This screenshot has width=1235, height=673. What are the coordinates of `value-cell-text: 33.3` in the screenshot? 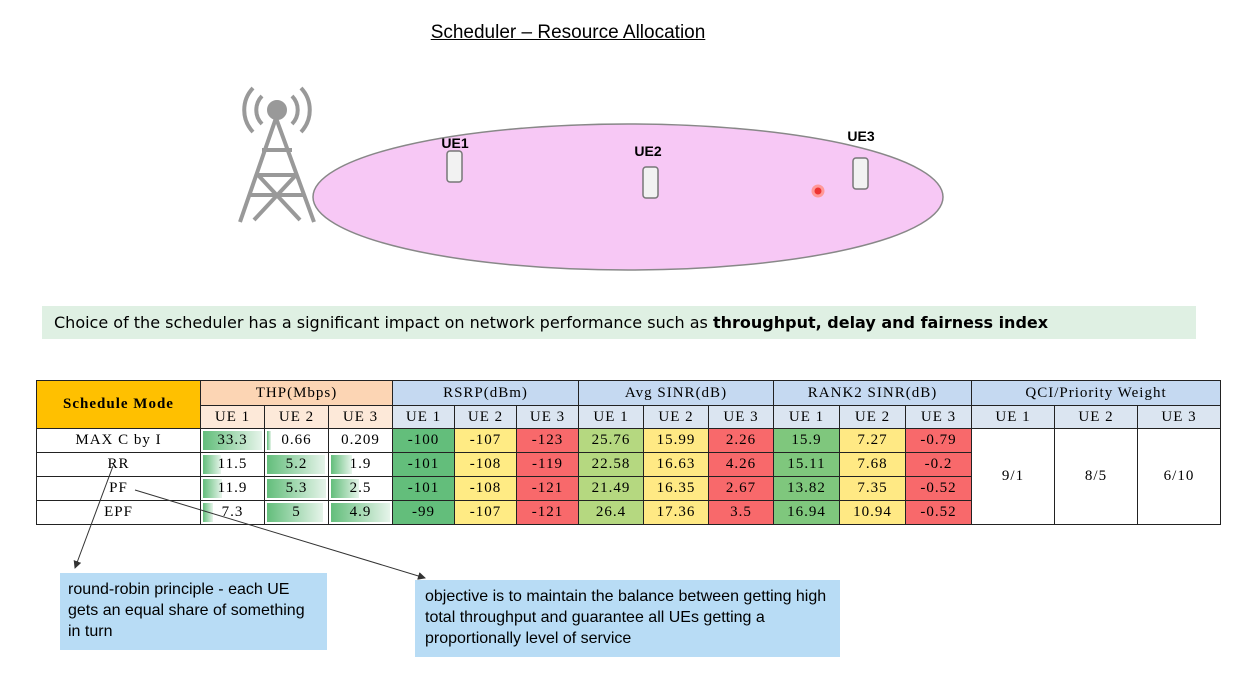 It's located at (232, 440).